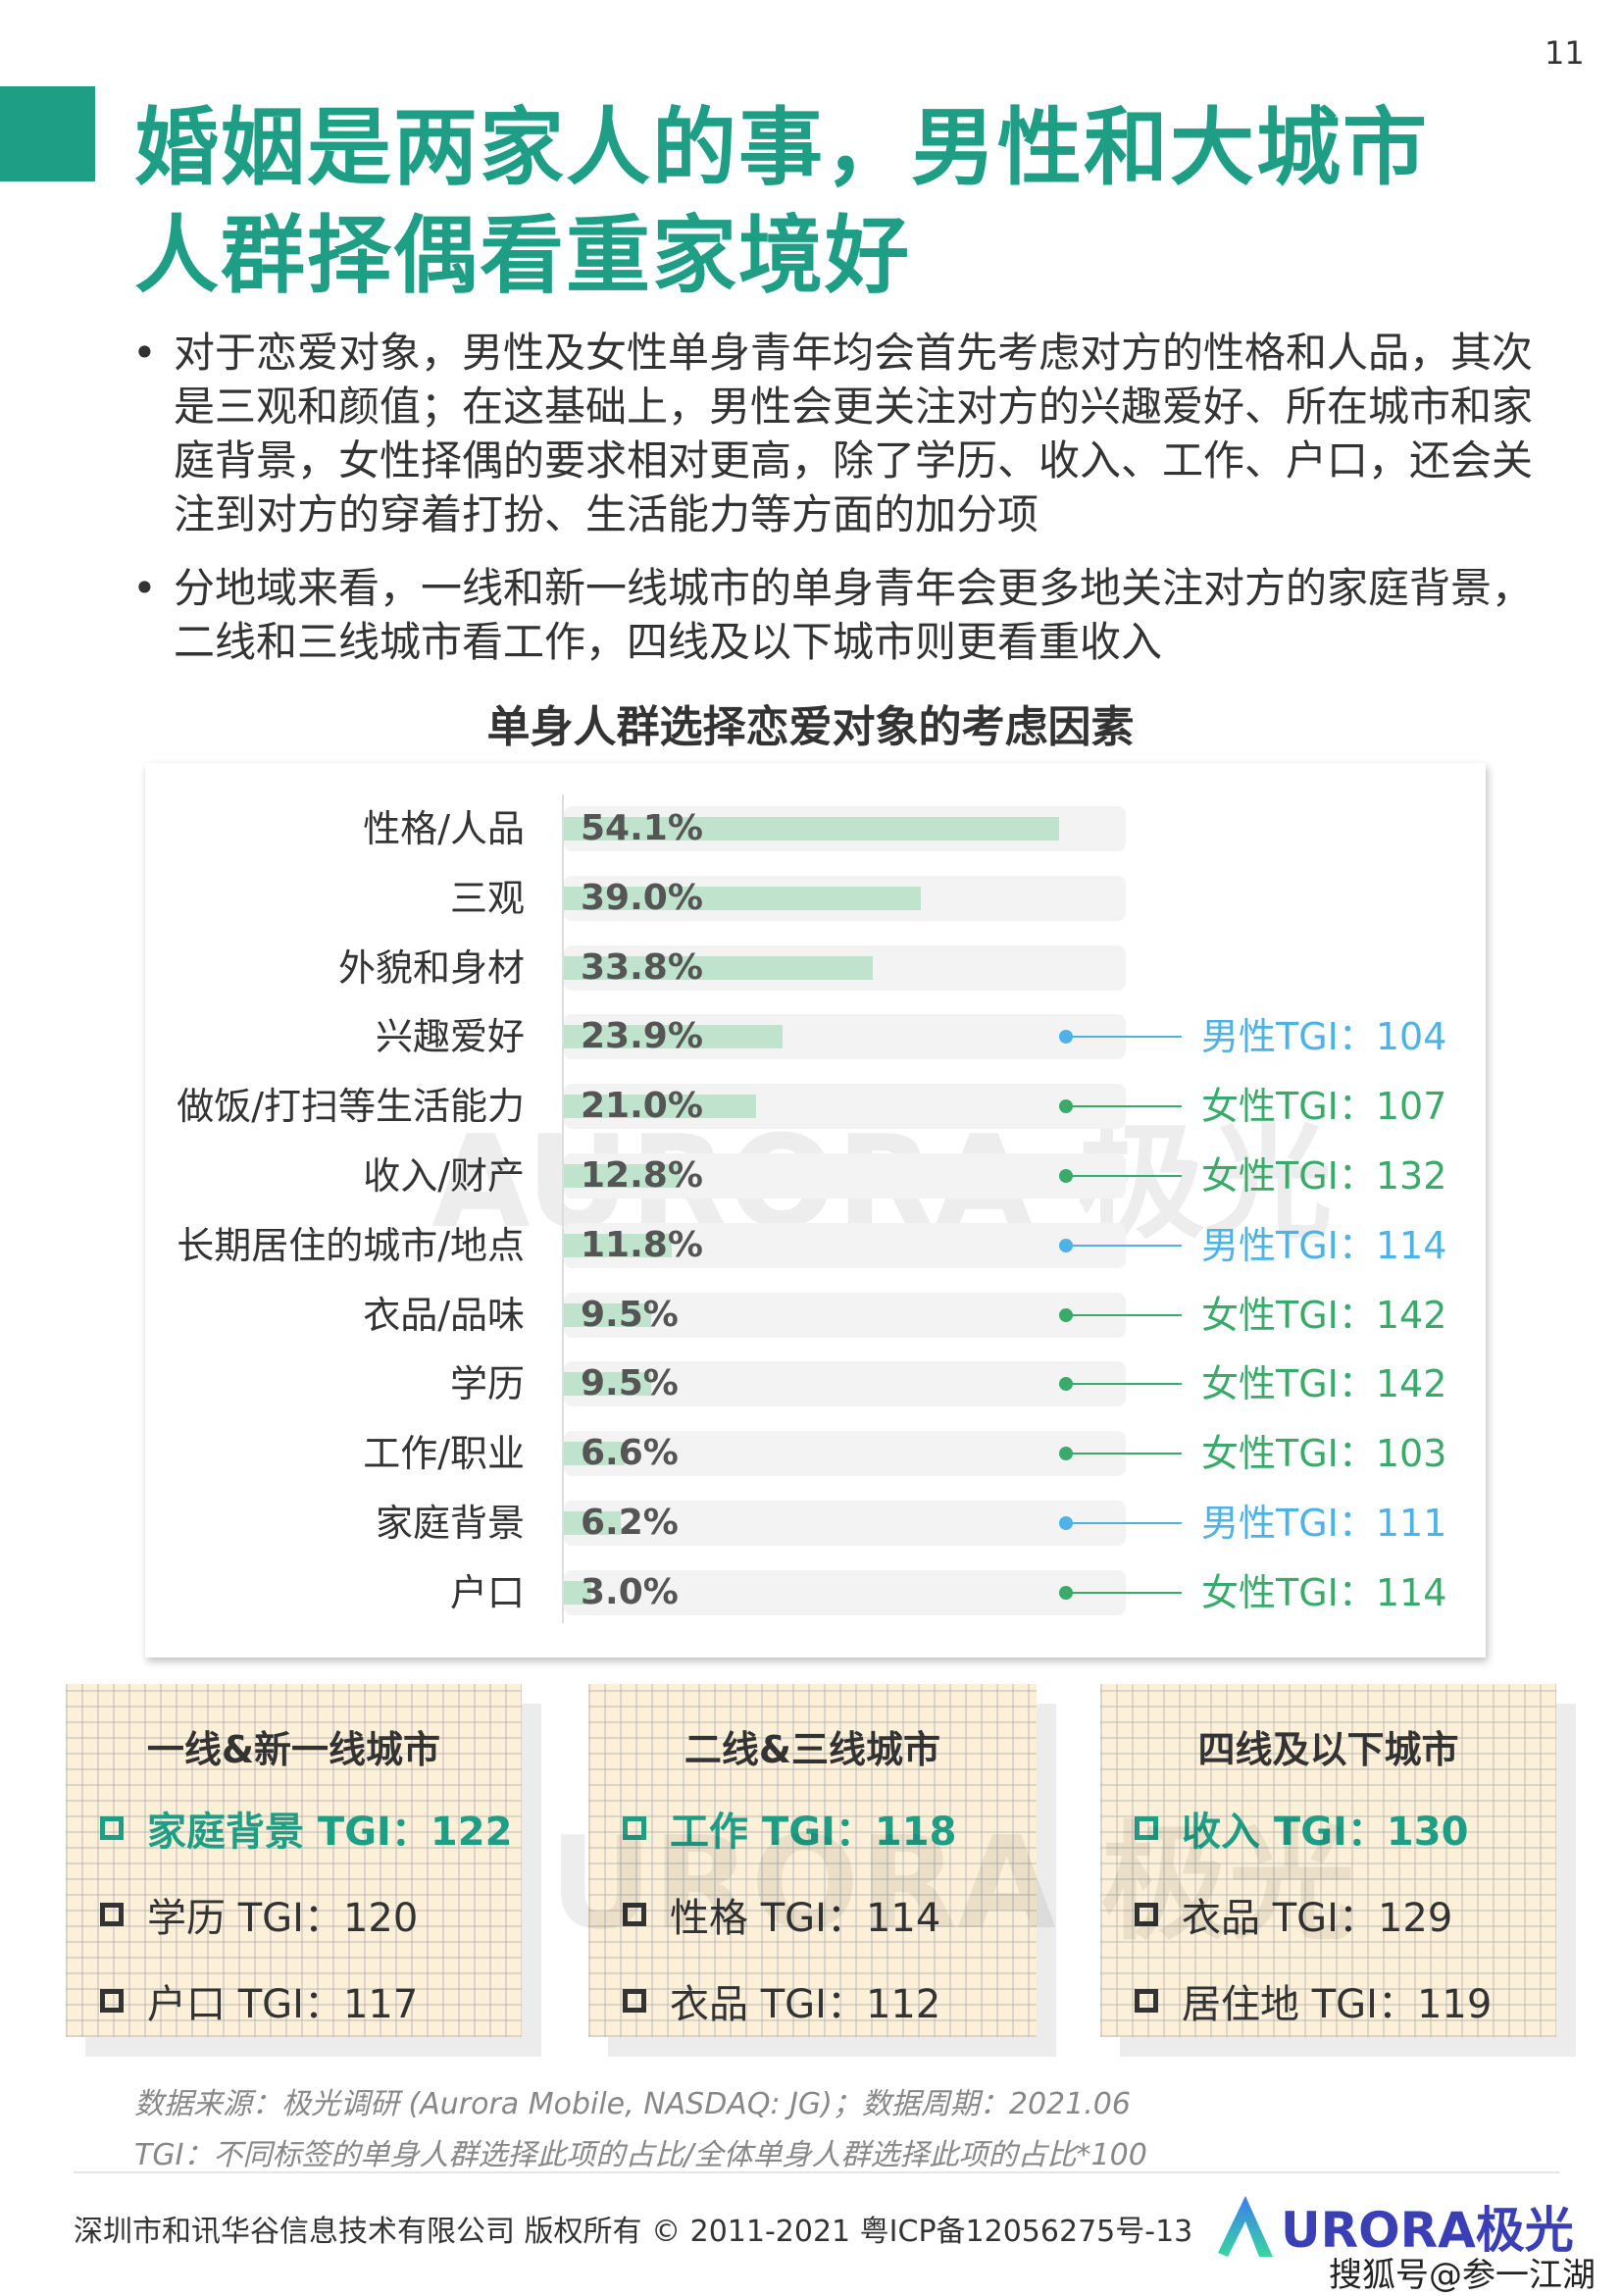 This screenshot has height=2296, width=1621. I want to click on category-label: 衣品/品味, so click(444, 1315).